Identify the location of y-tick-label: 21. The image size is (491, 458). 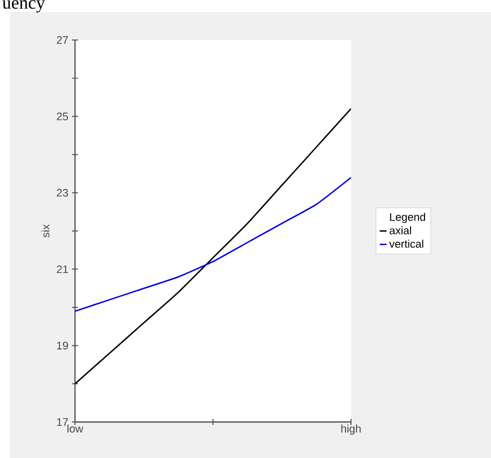
(62, 269).